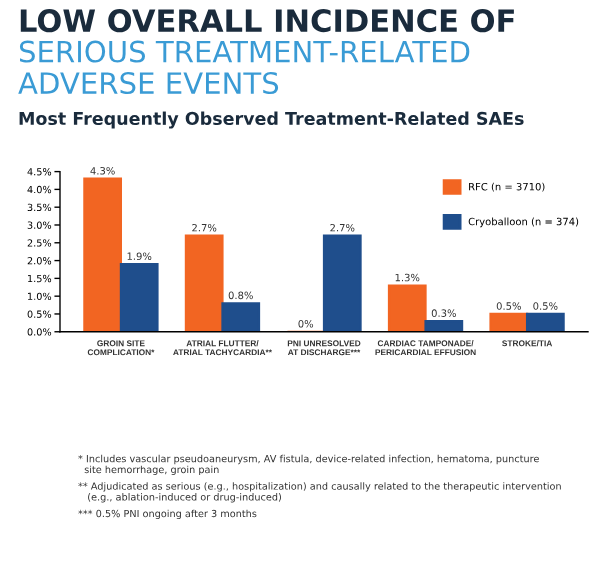 This screenshot has height=572, width=600. I want to click on chart-title: LOW OVERALL INCIDENCE OF SERIOUS TREATMENT-RELATED ADVERSE EVENTS, so click(266, 52).